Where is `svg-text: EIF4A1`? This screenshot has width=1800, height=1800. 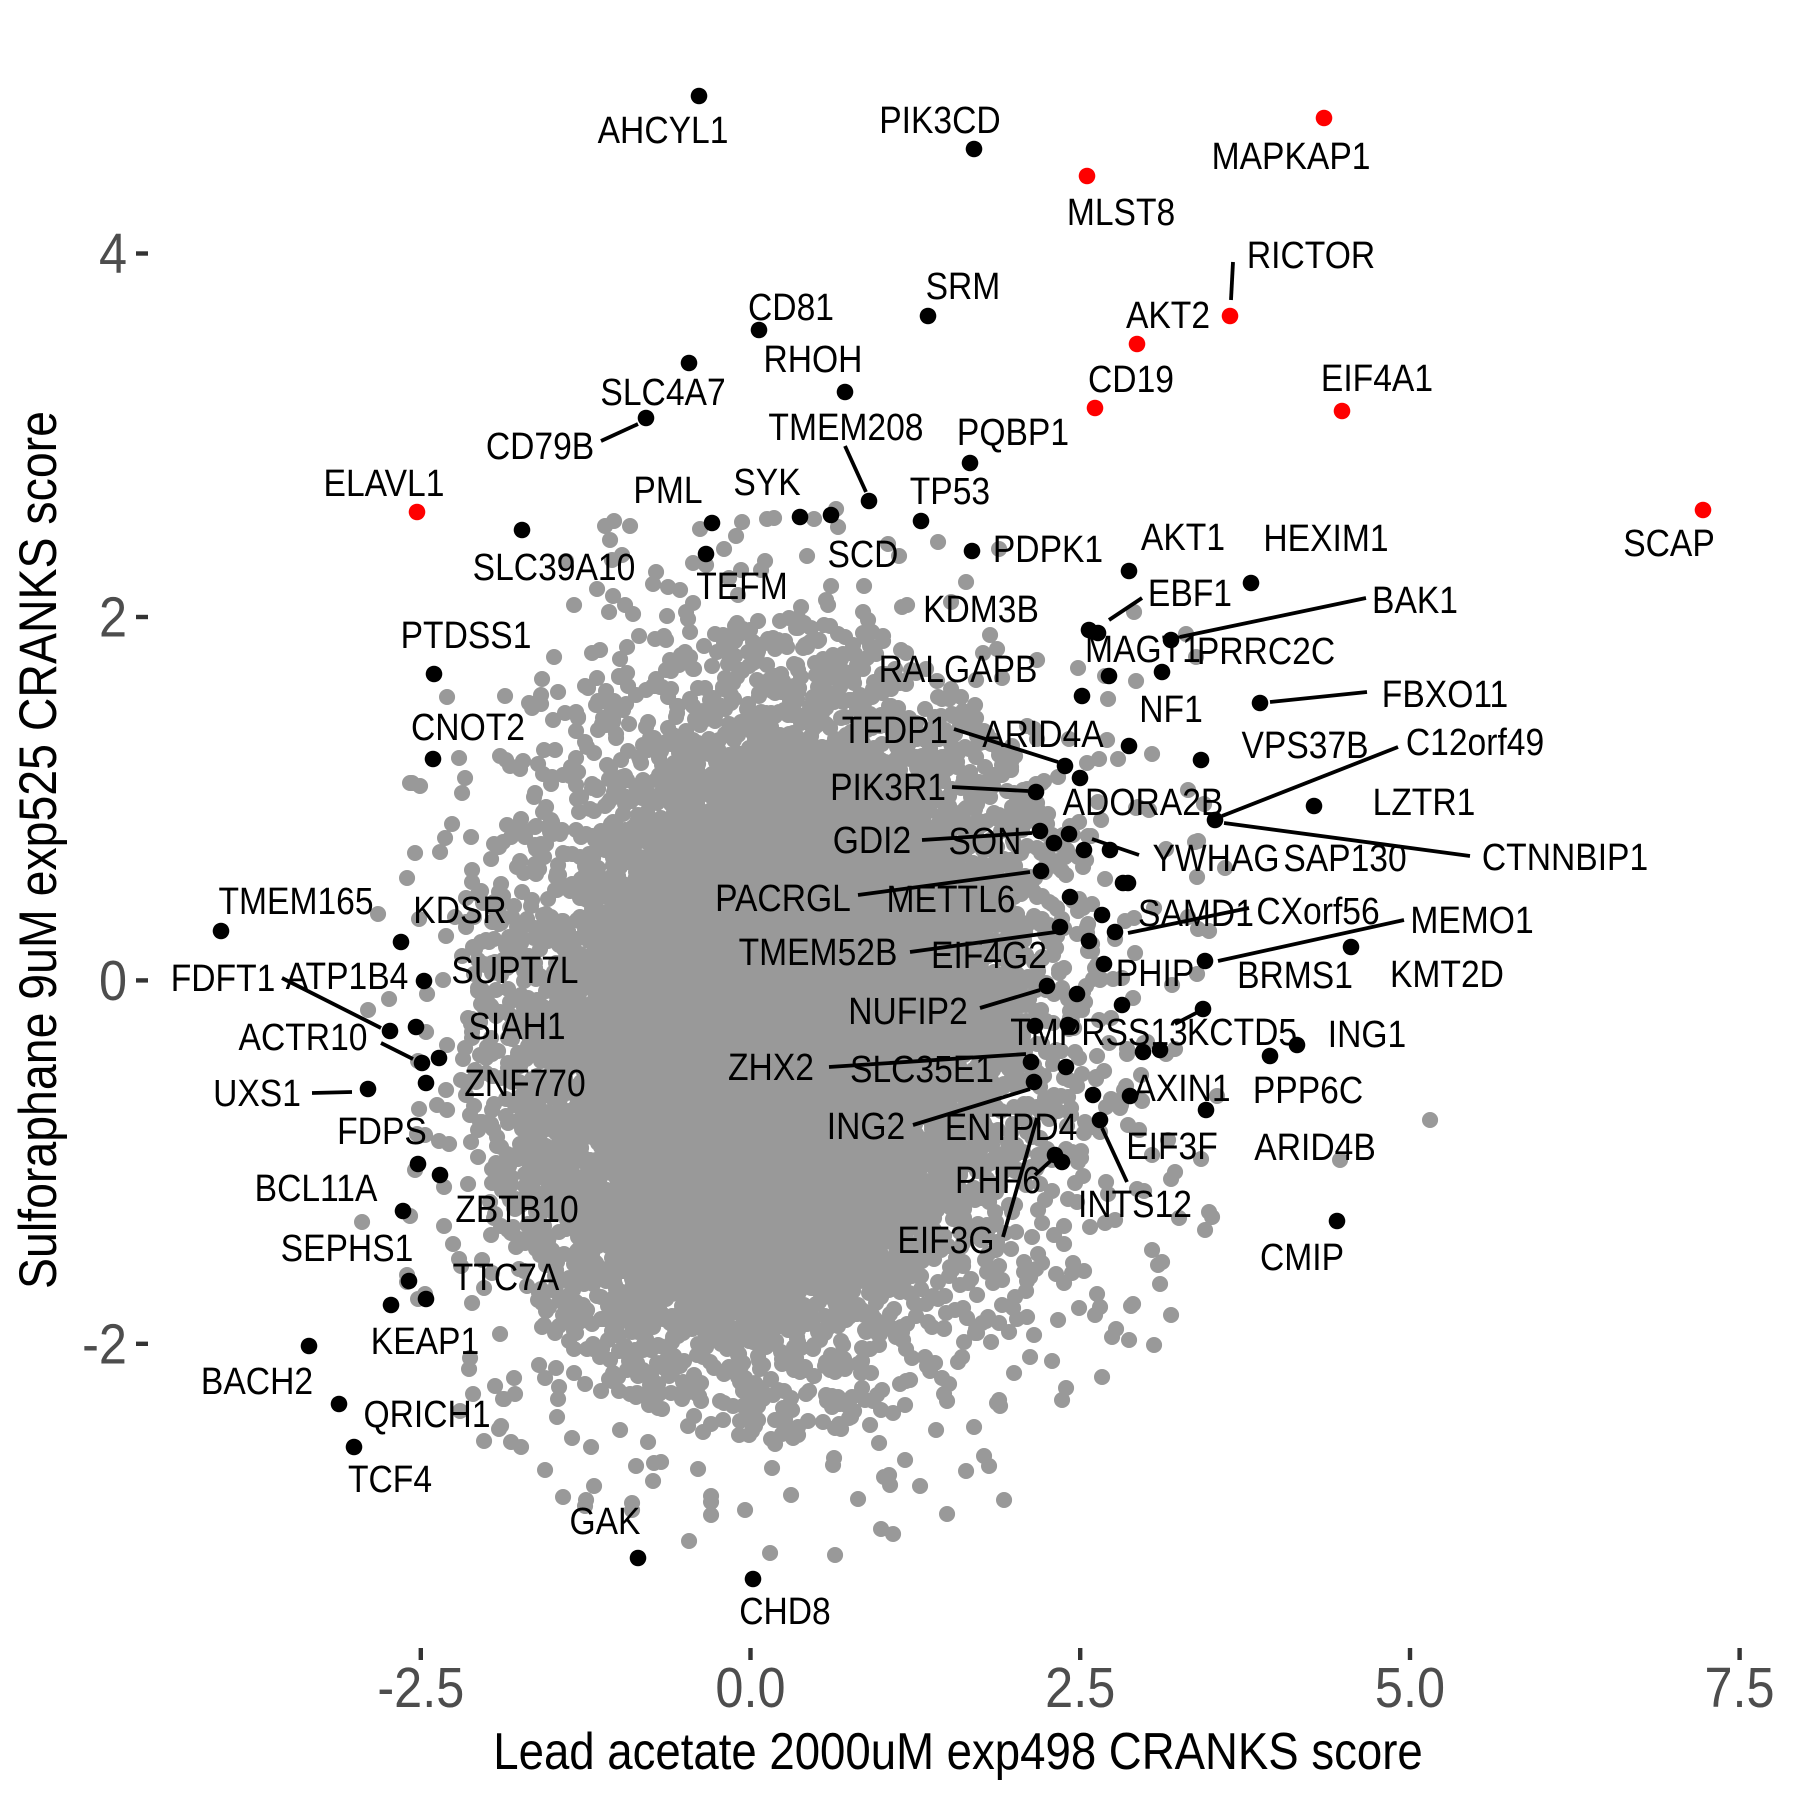
svg-text: EIF4A1 is located at coordinates (1377, 378).